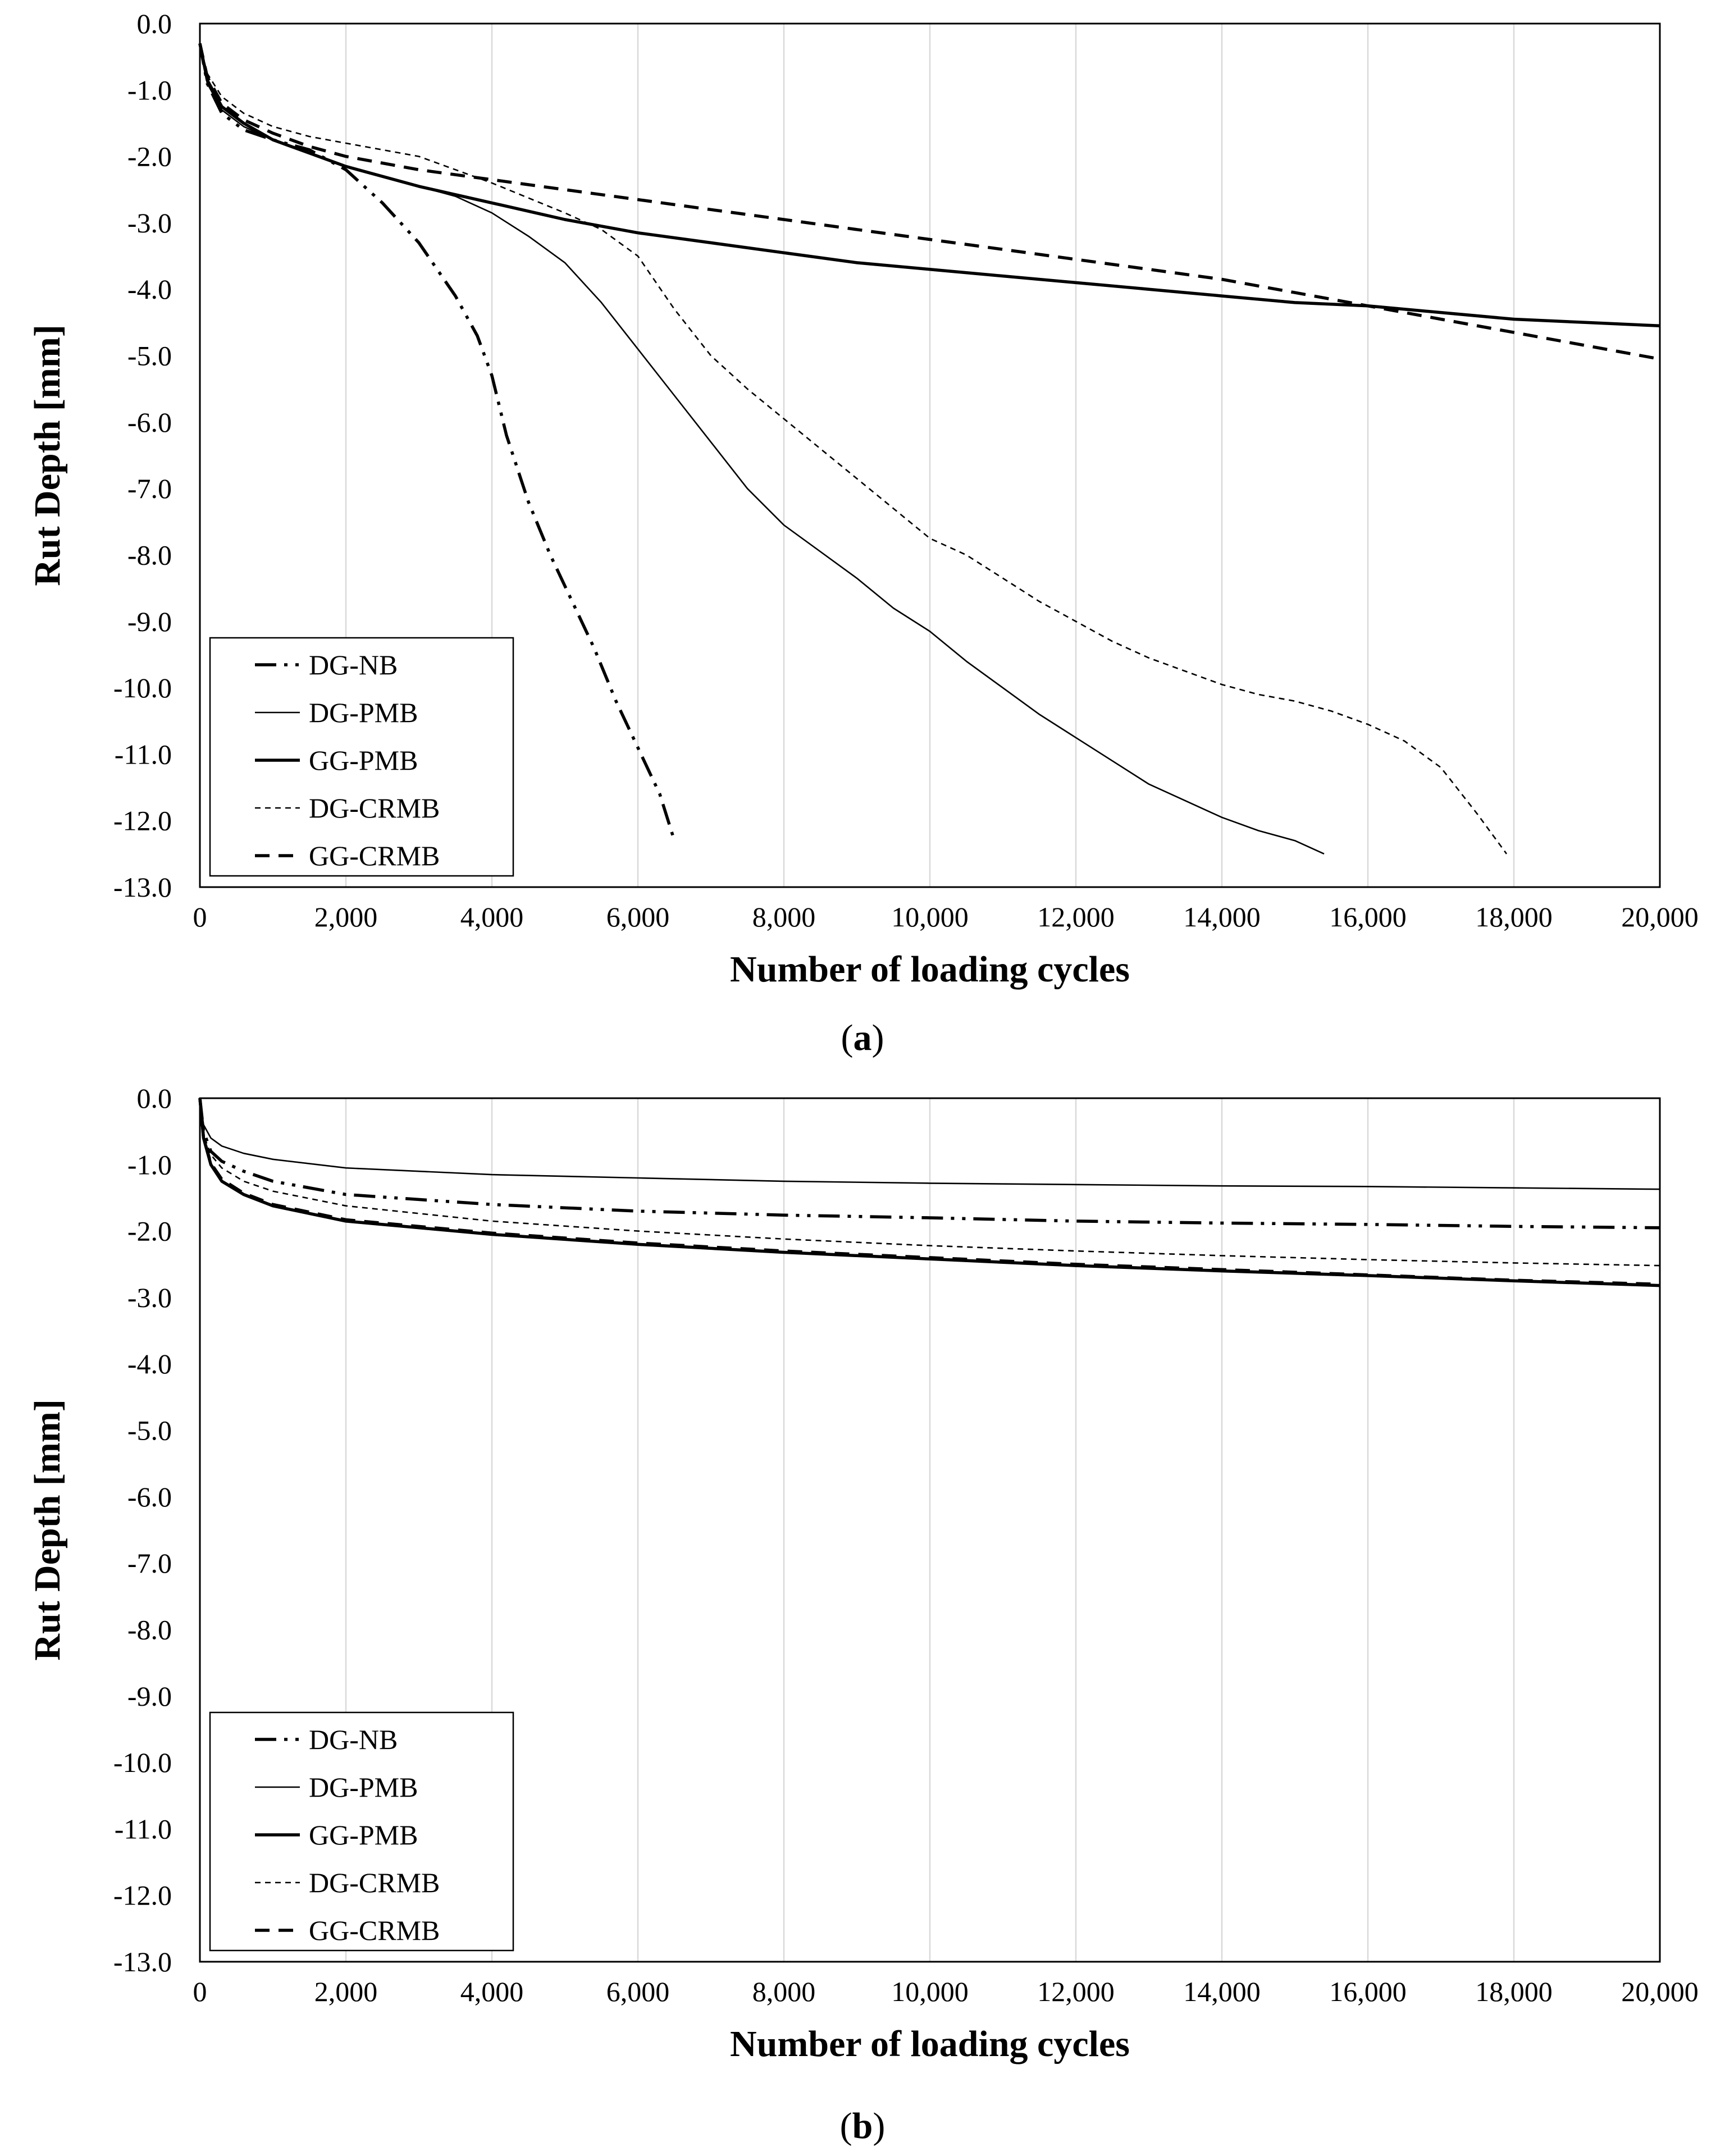 Image resolution: width=1725 pixels, height=2156 pixels. Describe the element at coordinates (929, 1144) in the screenshot. I see `series-line-dg-pmb` at that location.